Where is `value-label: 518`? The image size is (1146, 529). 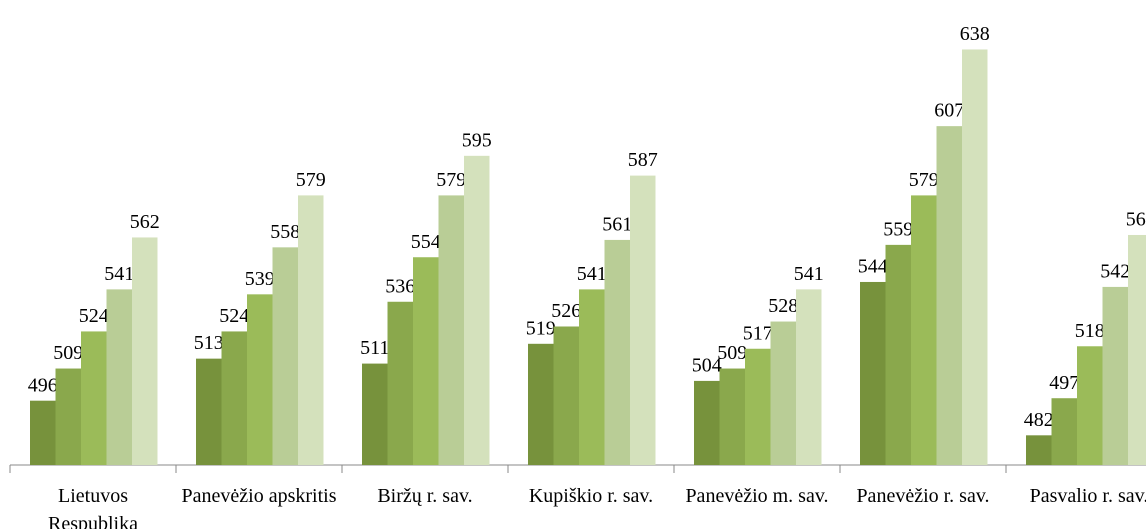
value-label: 518 is located at coordinates (1090, 331).